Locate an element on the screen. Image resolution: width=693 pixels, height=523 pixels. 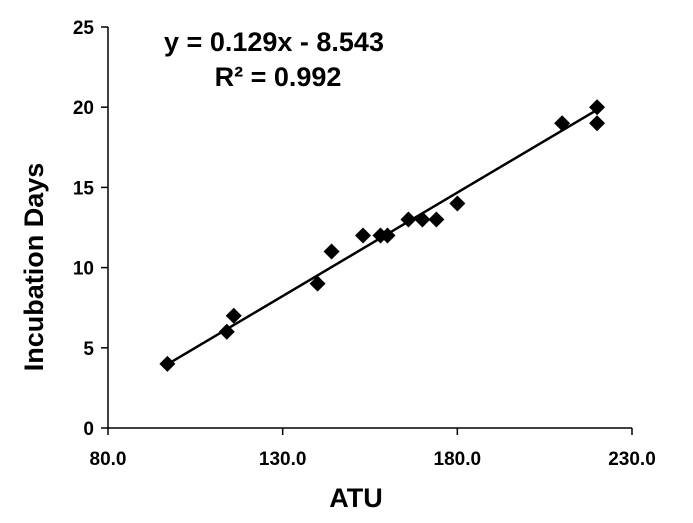
equation-annotation: y = 0.129x - 8.543 is located at coordinates (274, 42).